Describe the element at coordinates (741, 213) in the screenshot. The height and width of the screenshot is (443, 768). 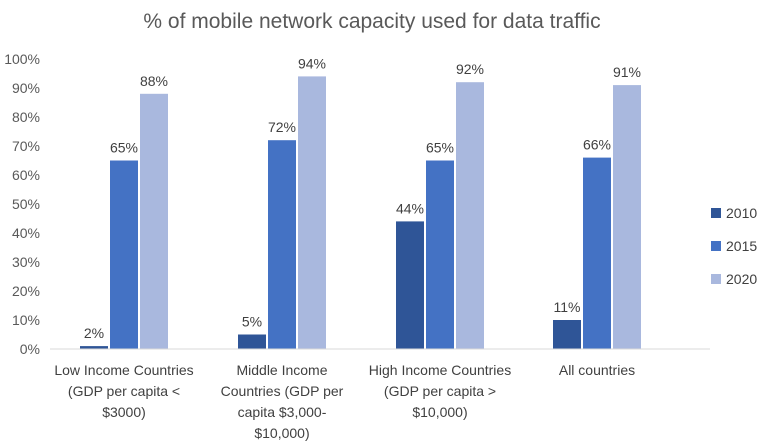
I see `legend-label: 2010` at that location.